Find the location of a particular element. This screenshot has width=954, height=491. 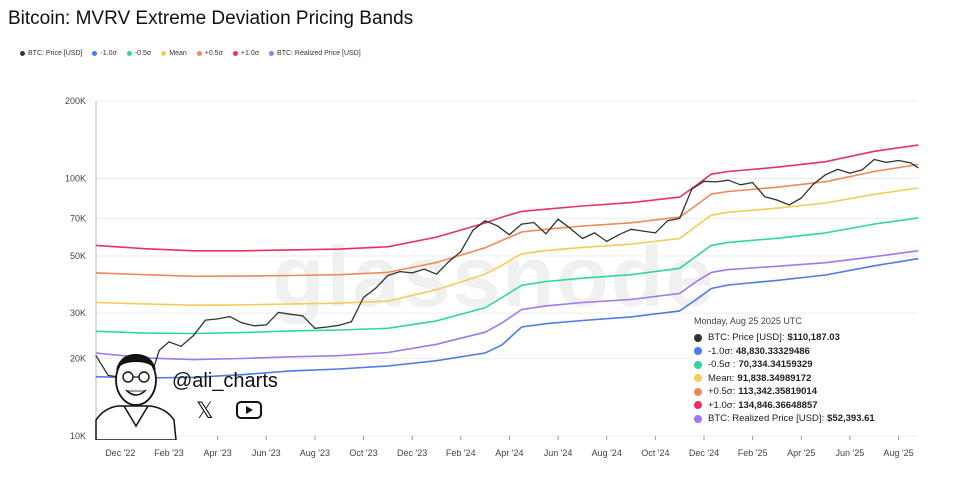

tooltip-label: +1.0σ: is located at coordinates (722, 405).